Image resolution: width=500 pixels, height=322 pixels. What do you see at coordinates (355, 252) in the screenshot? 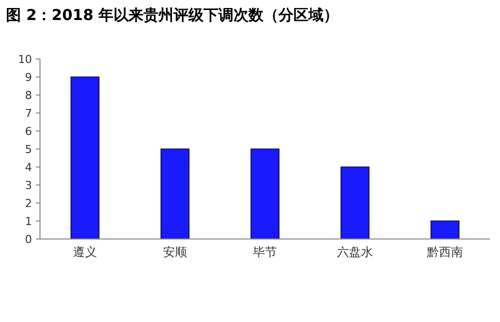
I see `x-tick-label: 六盘水` at bounding box center [355, 252].